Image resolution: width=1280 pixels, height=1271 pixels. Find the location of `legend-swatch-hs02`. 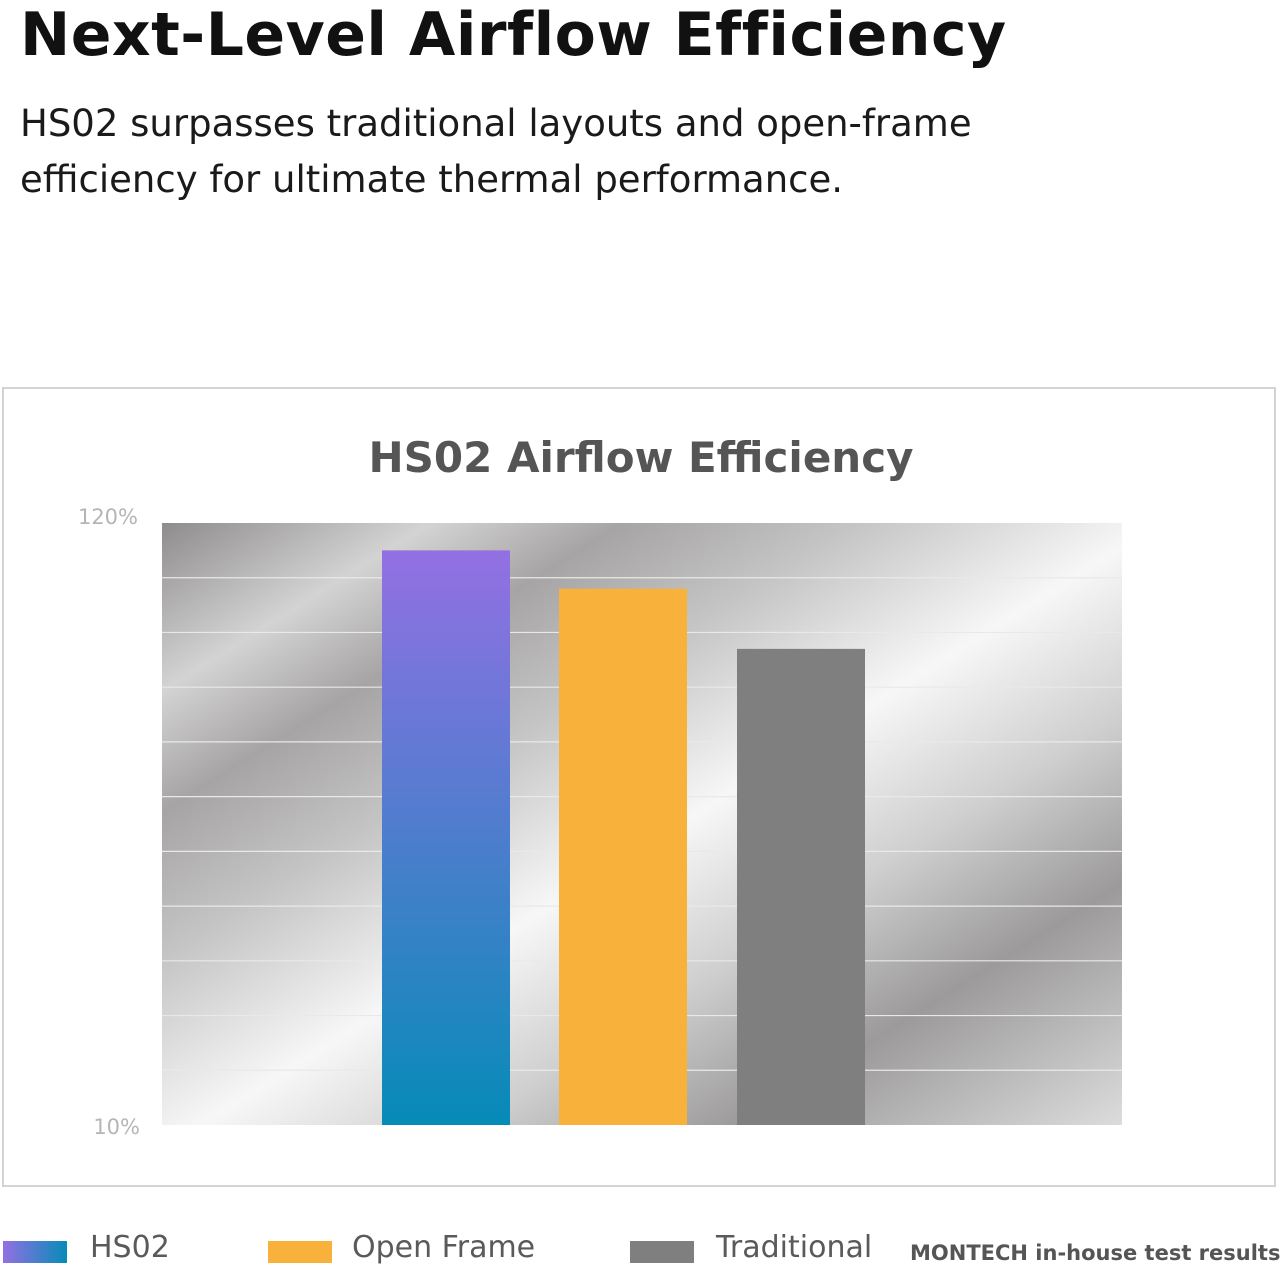

legend-swatch-hs02 is located at coordinates (35, 1252).